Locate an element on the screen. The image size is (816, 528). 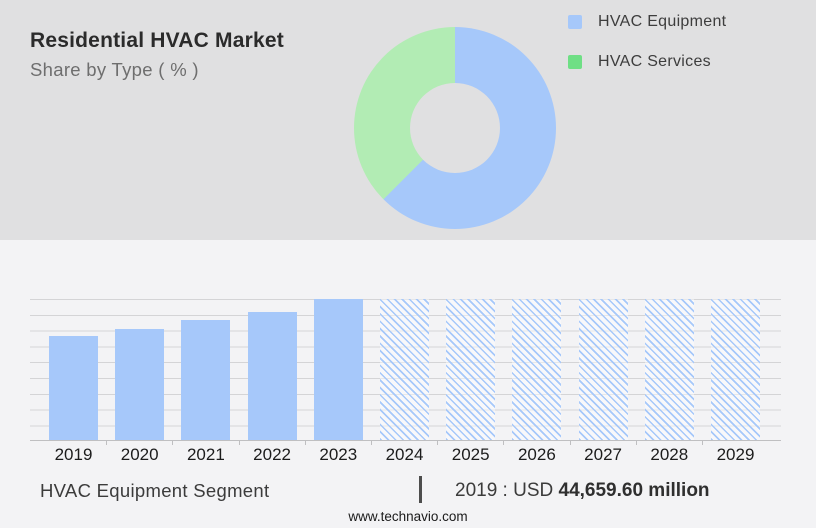
legend-item-1: HVAC Services is located at coordinates (647, 61).